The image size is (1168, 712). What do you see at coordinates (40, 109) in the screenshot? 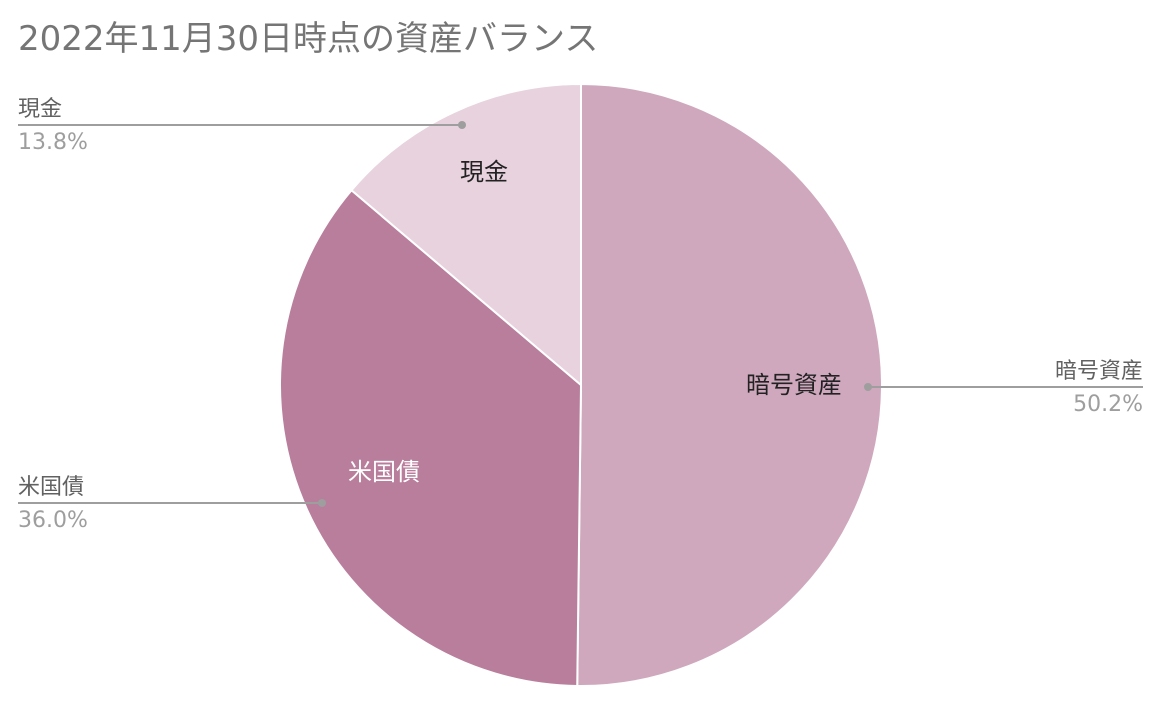
I see `legend-name-2: 現金` at bounding box center [40, 109].